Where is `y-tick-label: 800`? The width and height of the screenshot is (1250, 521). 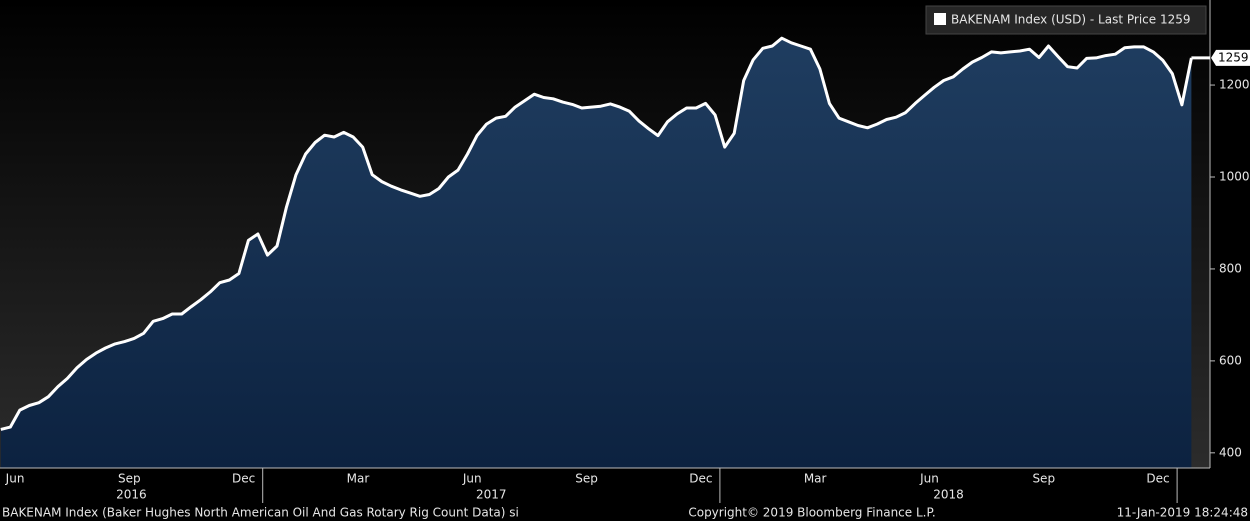 y-tick-label: 800 is located at coordinates (1230, 268).